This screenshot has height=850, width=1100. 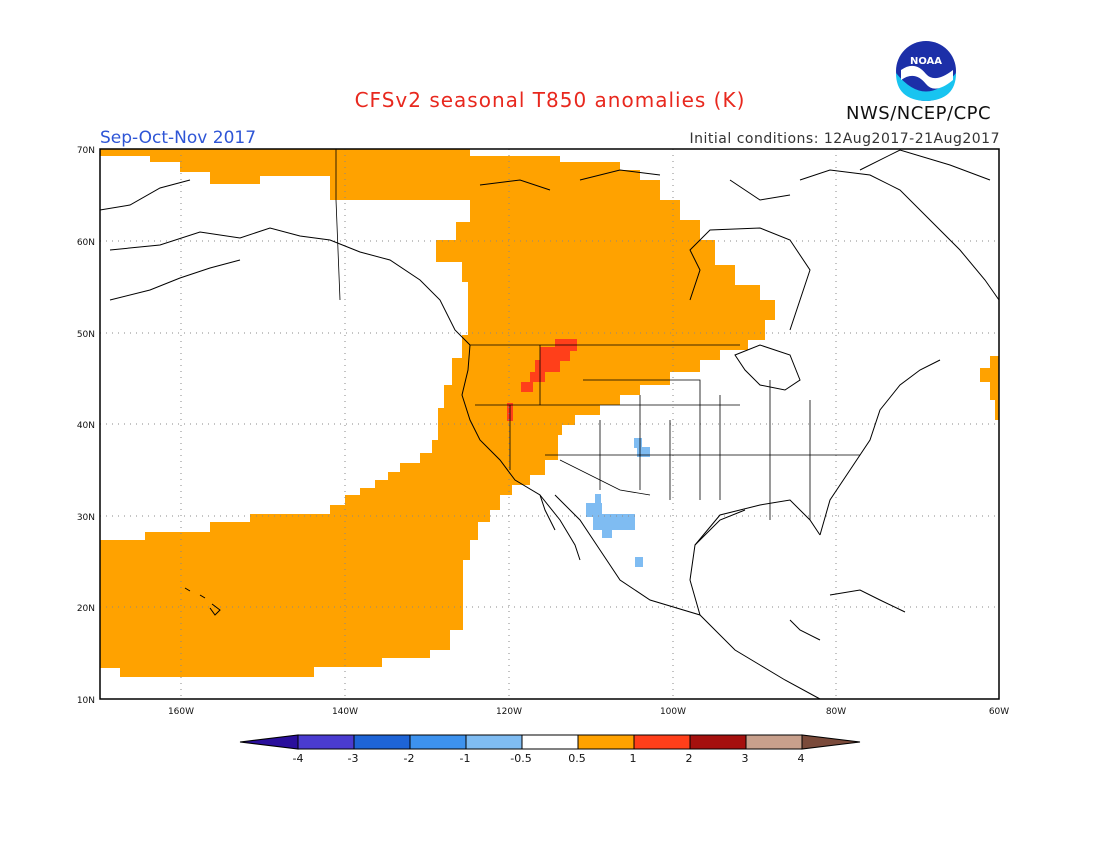 I want to click on lon-label: 140W, so click(x=345, y=712).